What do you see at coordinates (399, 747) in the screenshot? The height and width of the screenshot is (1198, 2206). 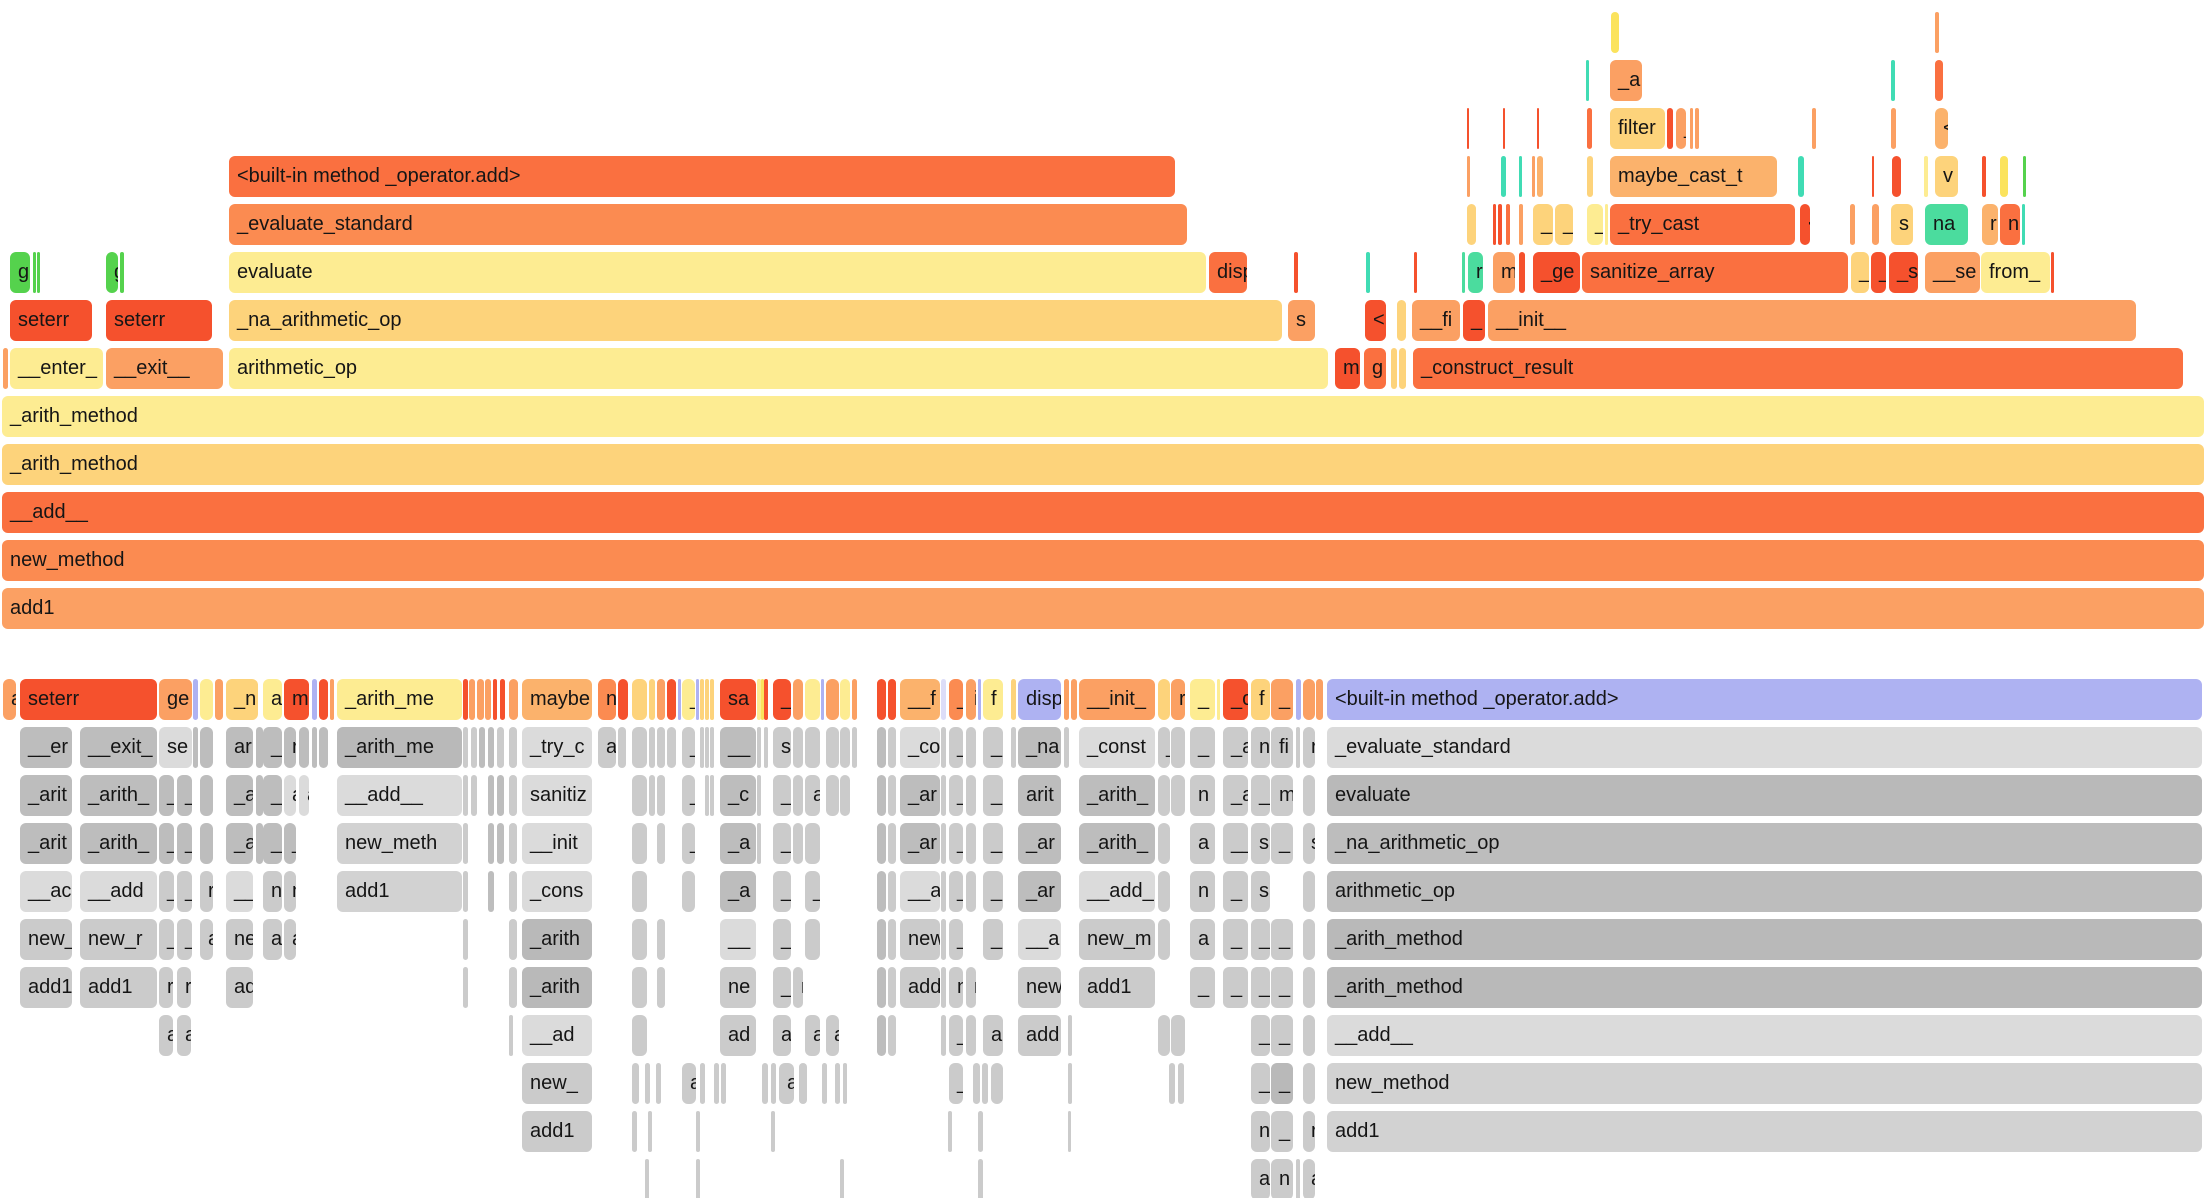 I see `frame-bar-_arith_me: _arith_me` at bounding box center [399, 747].